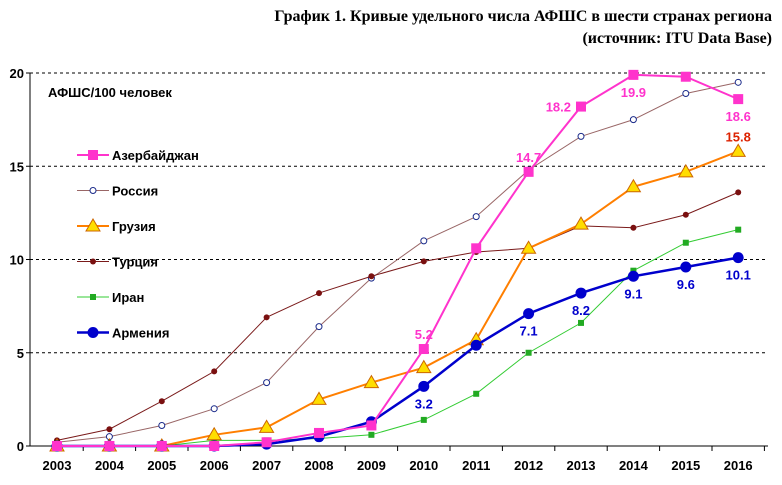 Image resolution: width=782 pixels, height=485 pixels. What do you see at coordinates (134, 226) in the screenshot?
I see `legend-label: Грузия` at bounding box center [134, 226].